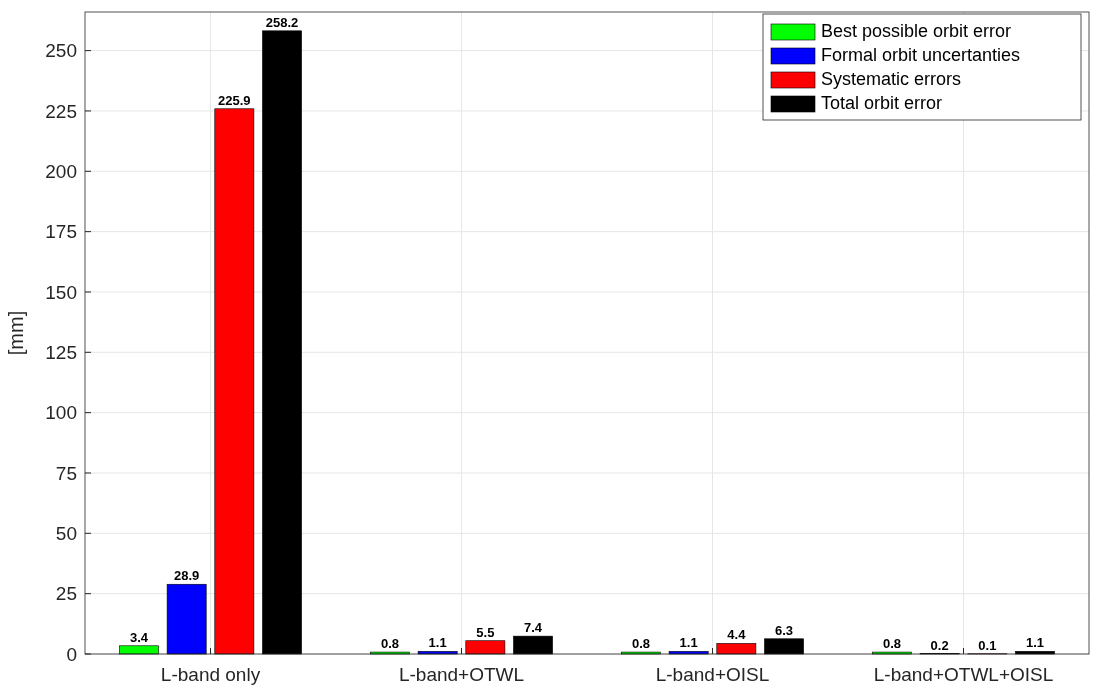 The width and height of the screenshot is (1097, 691). Describe the element at coordinates (234, 100) in the screenshot. I see `data-label: 225.9` at that location.